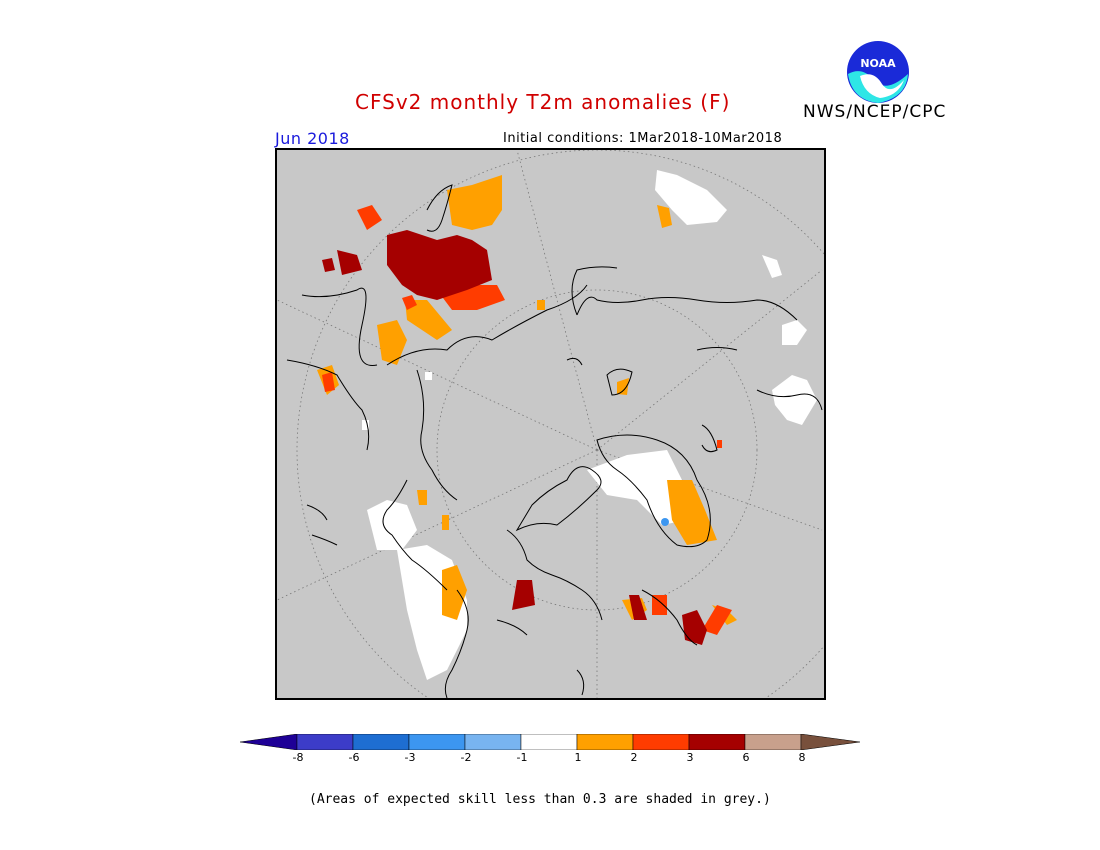  I want to click on initial-conditions: Initial conditions: 1Mar2018-10Mar2018, so click(643, 138).